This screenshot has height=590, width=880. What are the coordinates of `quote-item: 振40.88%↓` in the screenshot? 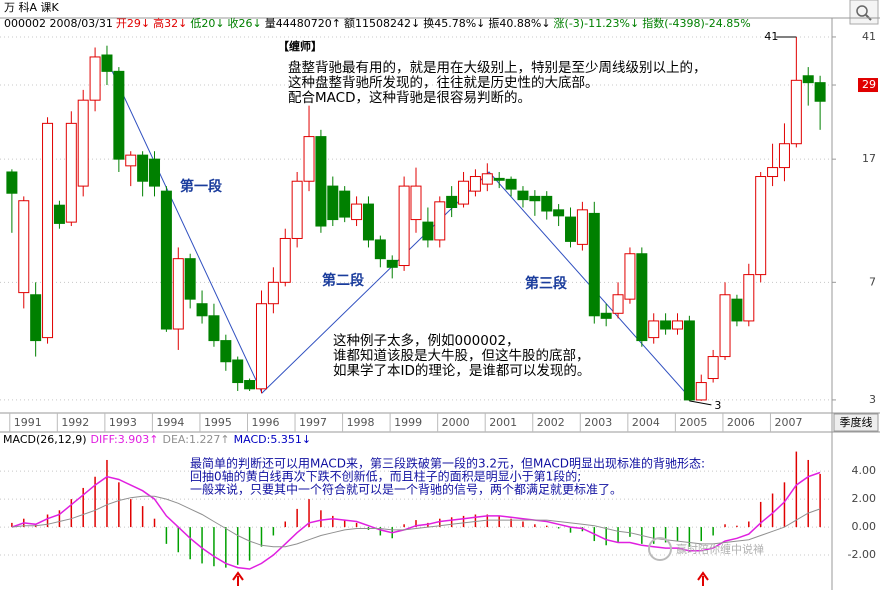 It's located at (519, 23).